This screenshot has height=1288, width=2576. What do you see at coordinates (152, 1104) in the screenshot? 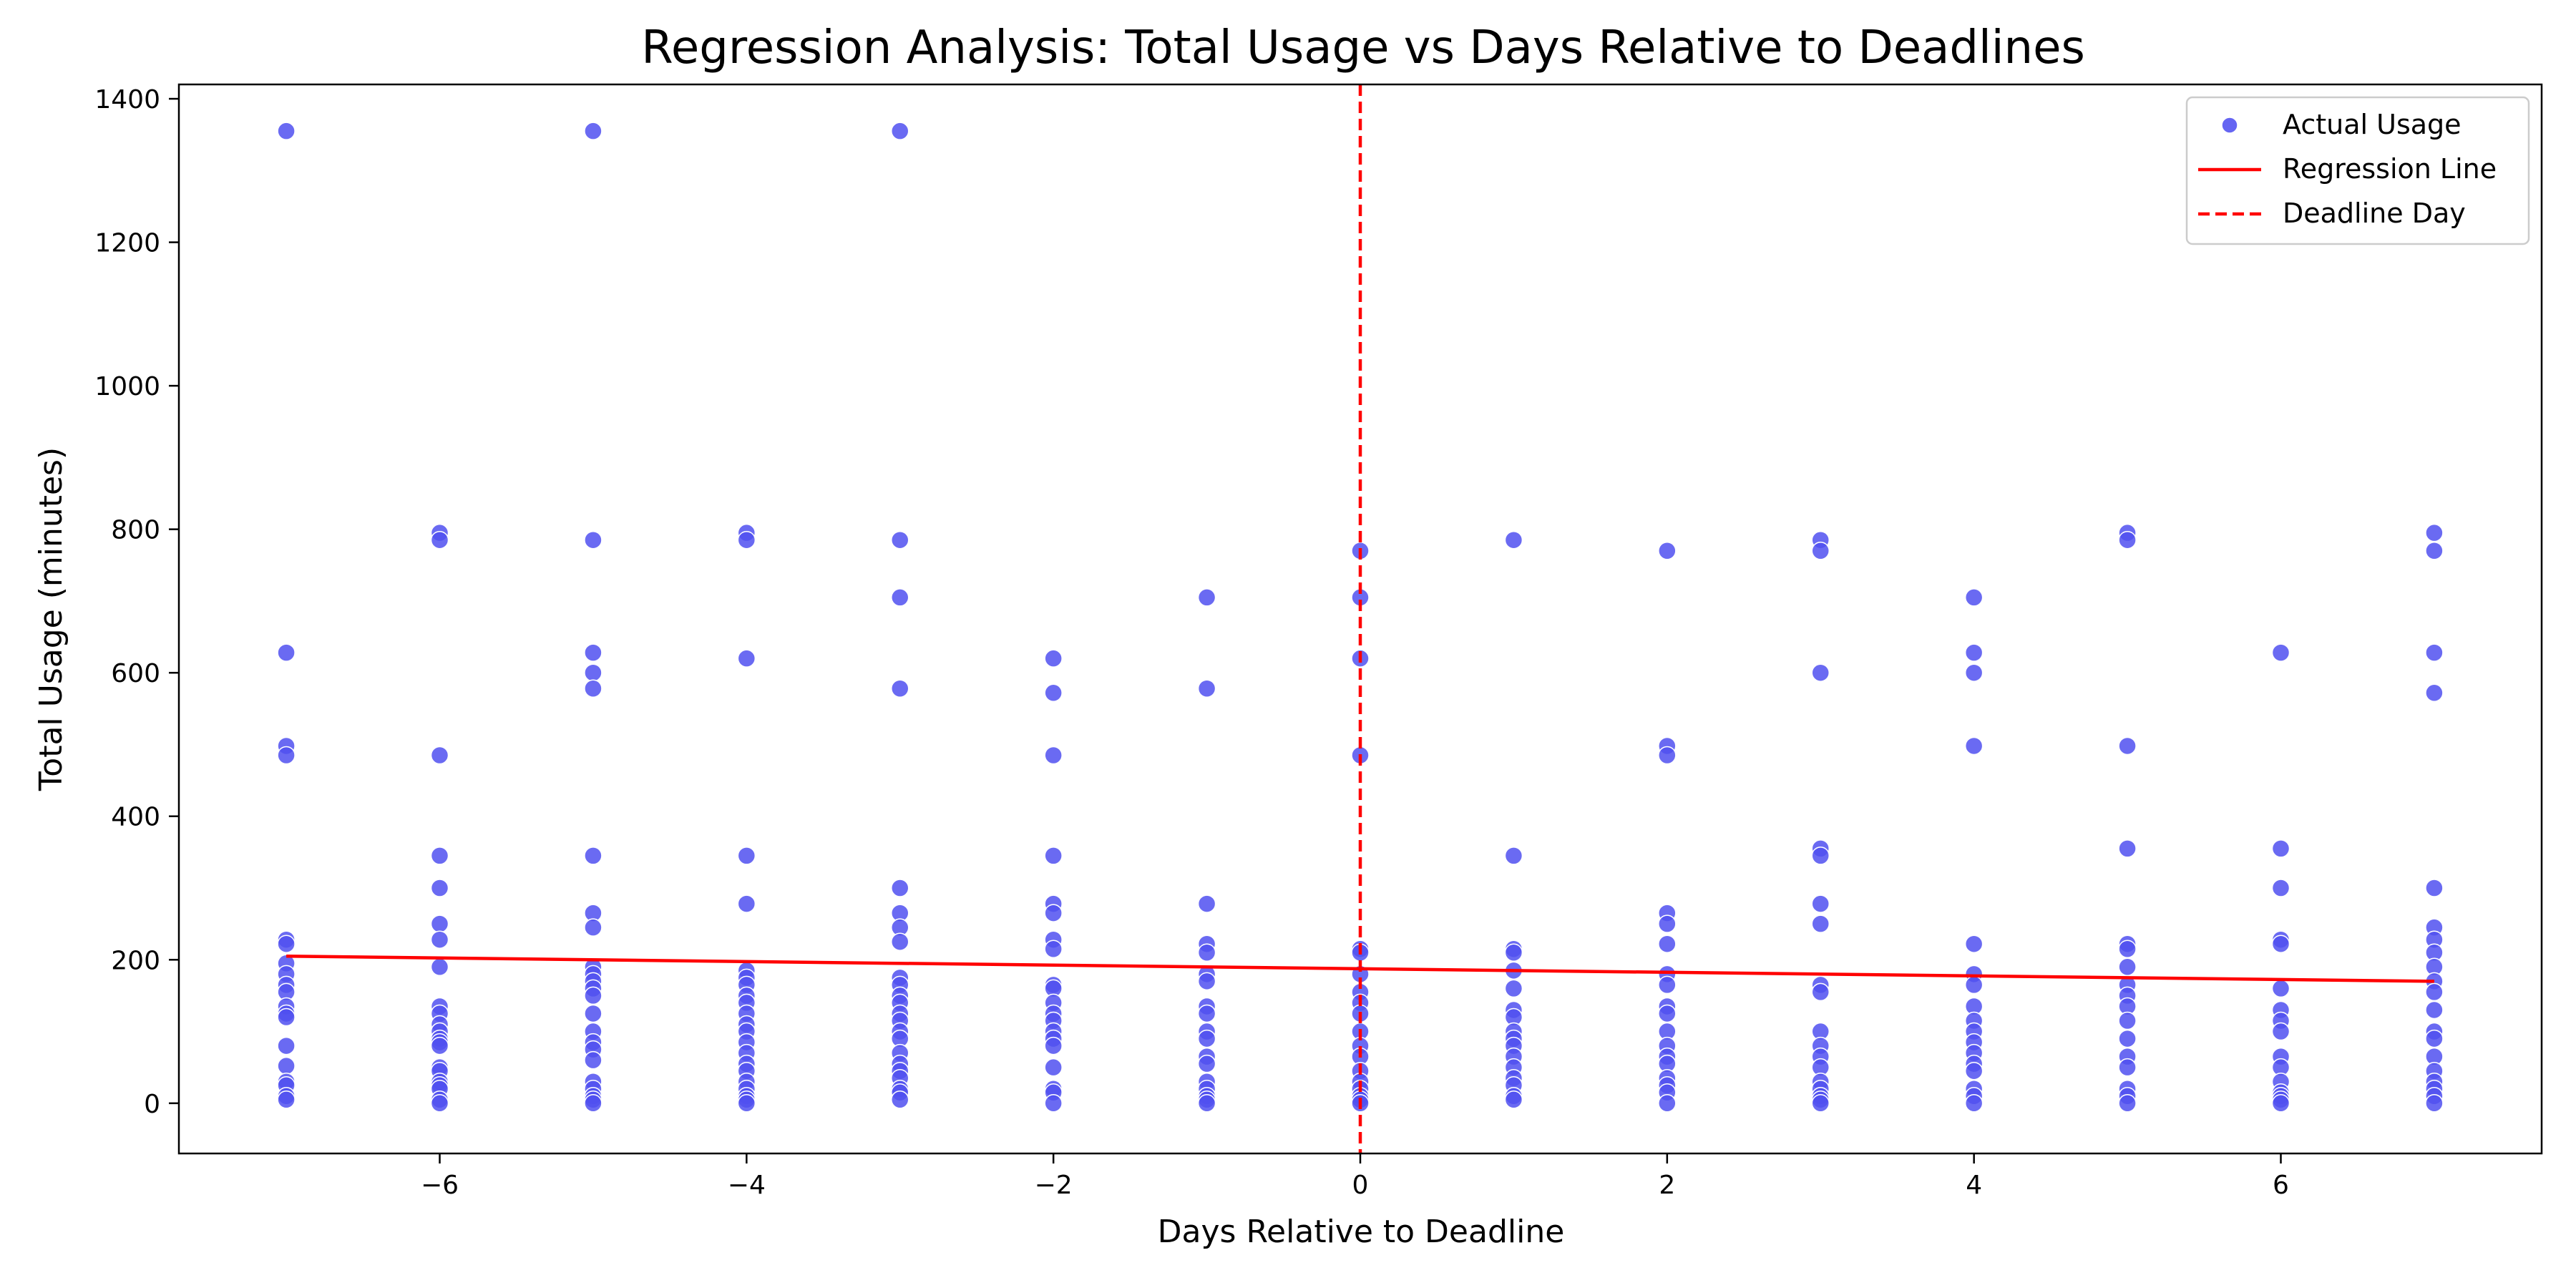
I see `y-tick-label: 0` at bounding box center [152, 1104].